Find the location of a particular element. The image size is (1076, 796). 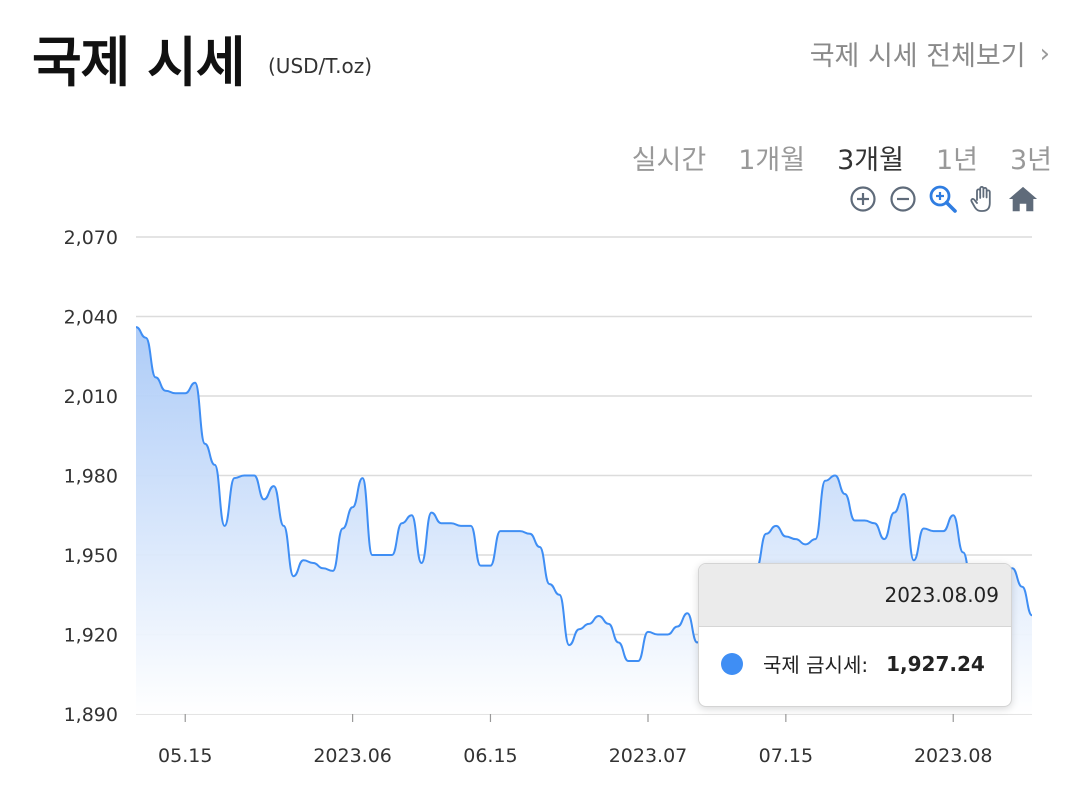

tab-3-months: 3개월 is located at coordinates (870, 160).